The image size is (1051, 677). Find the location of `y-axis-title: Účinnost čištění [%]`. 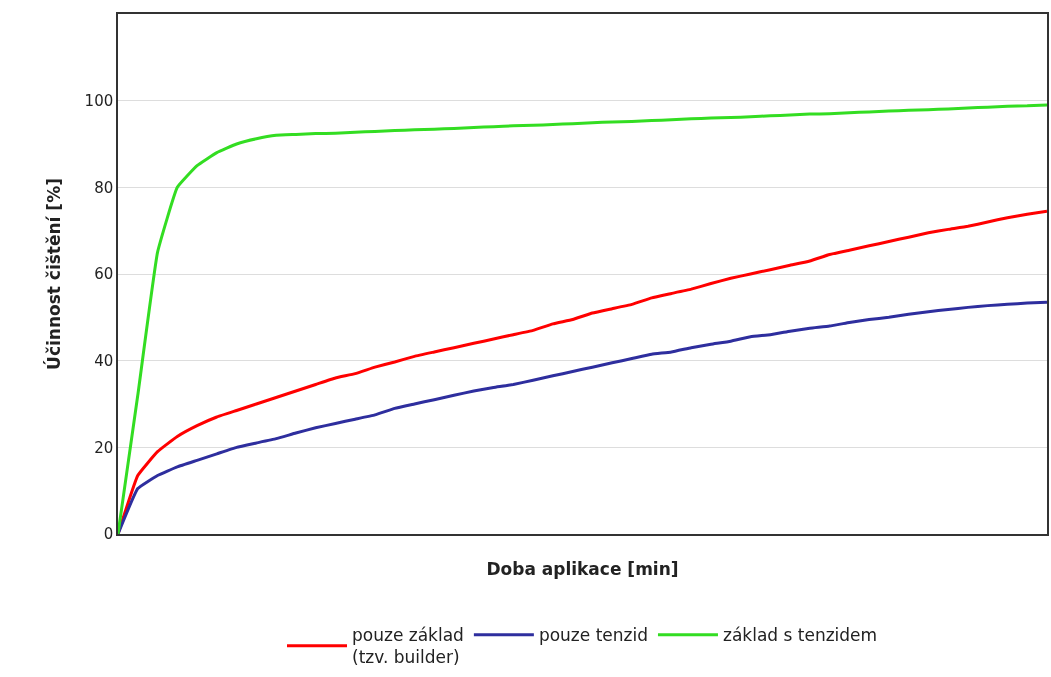

y-axis-title: Účinnost čištění [%] is located at coordinates (53, 274).